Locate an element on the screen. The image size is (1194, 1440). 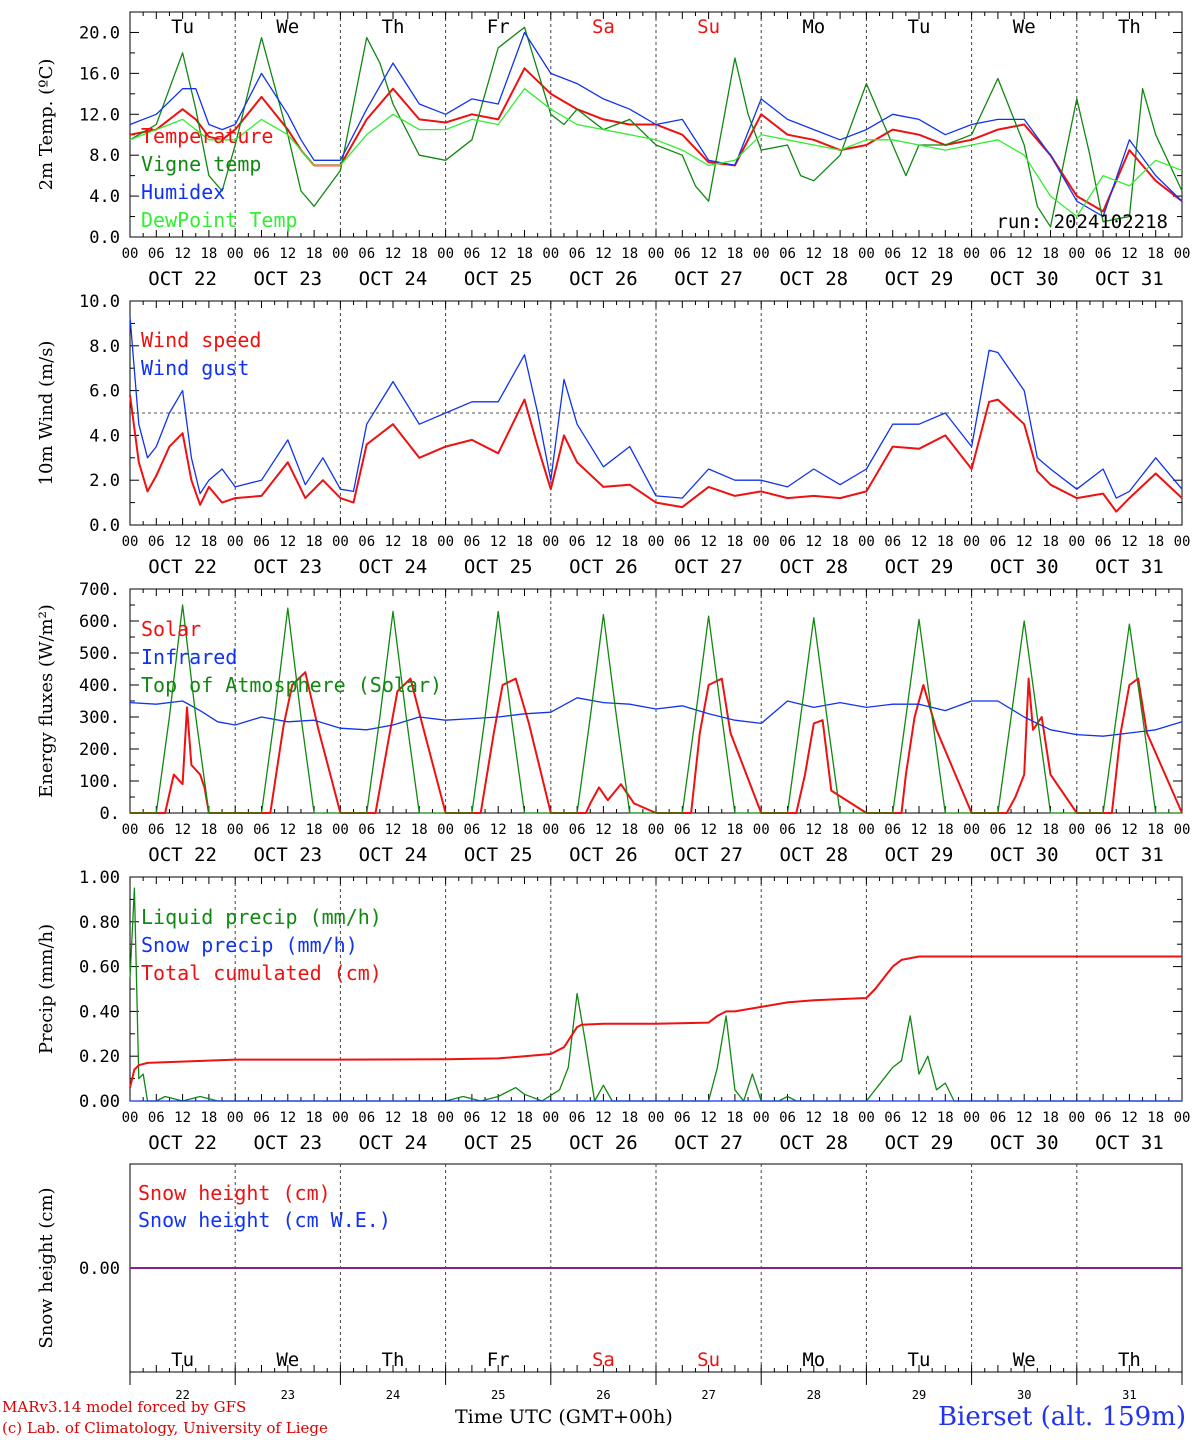
snow-day-label: Fr is located at coordinates (498, 1360).